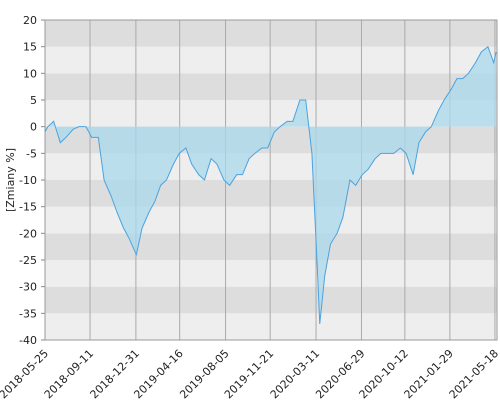 This screenshot has width=500, height=400. Describe the element at coordinates (28, 287) in the screenshot. I see `y-tick-label: -30` at that location.